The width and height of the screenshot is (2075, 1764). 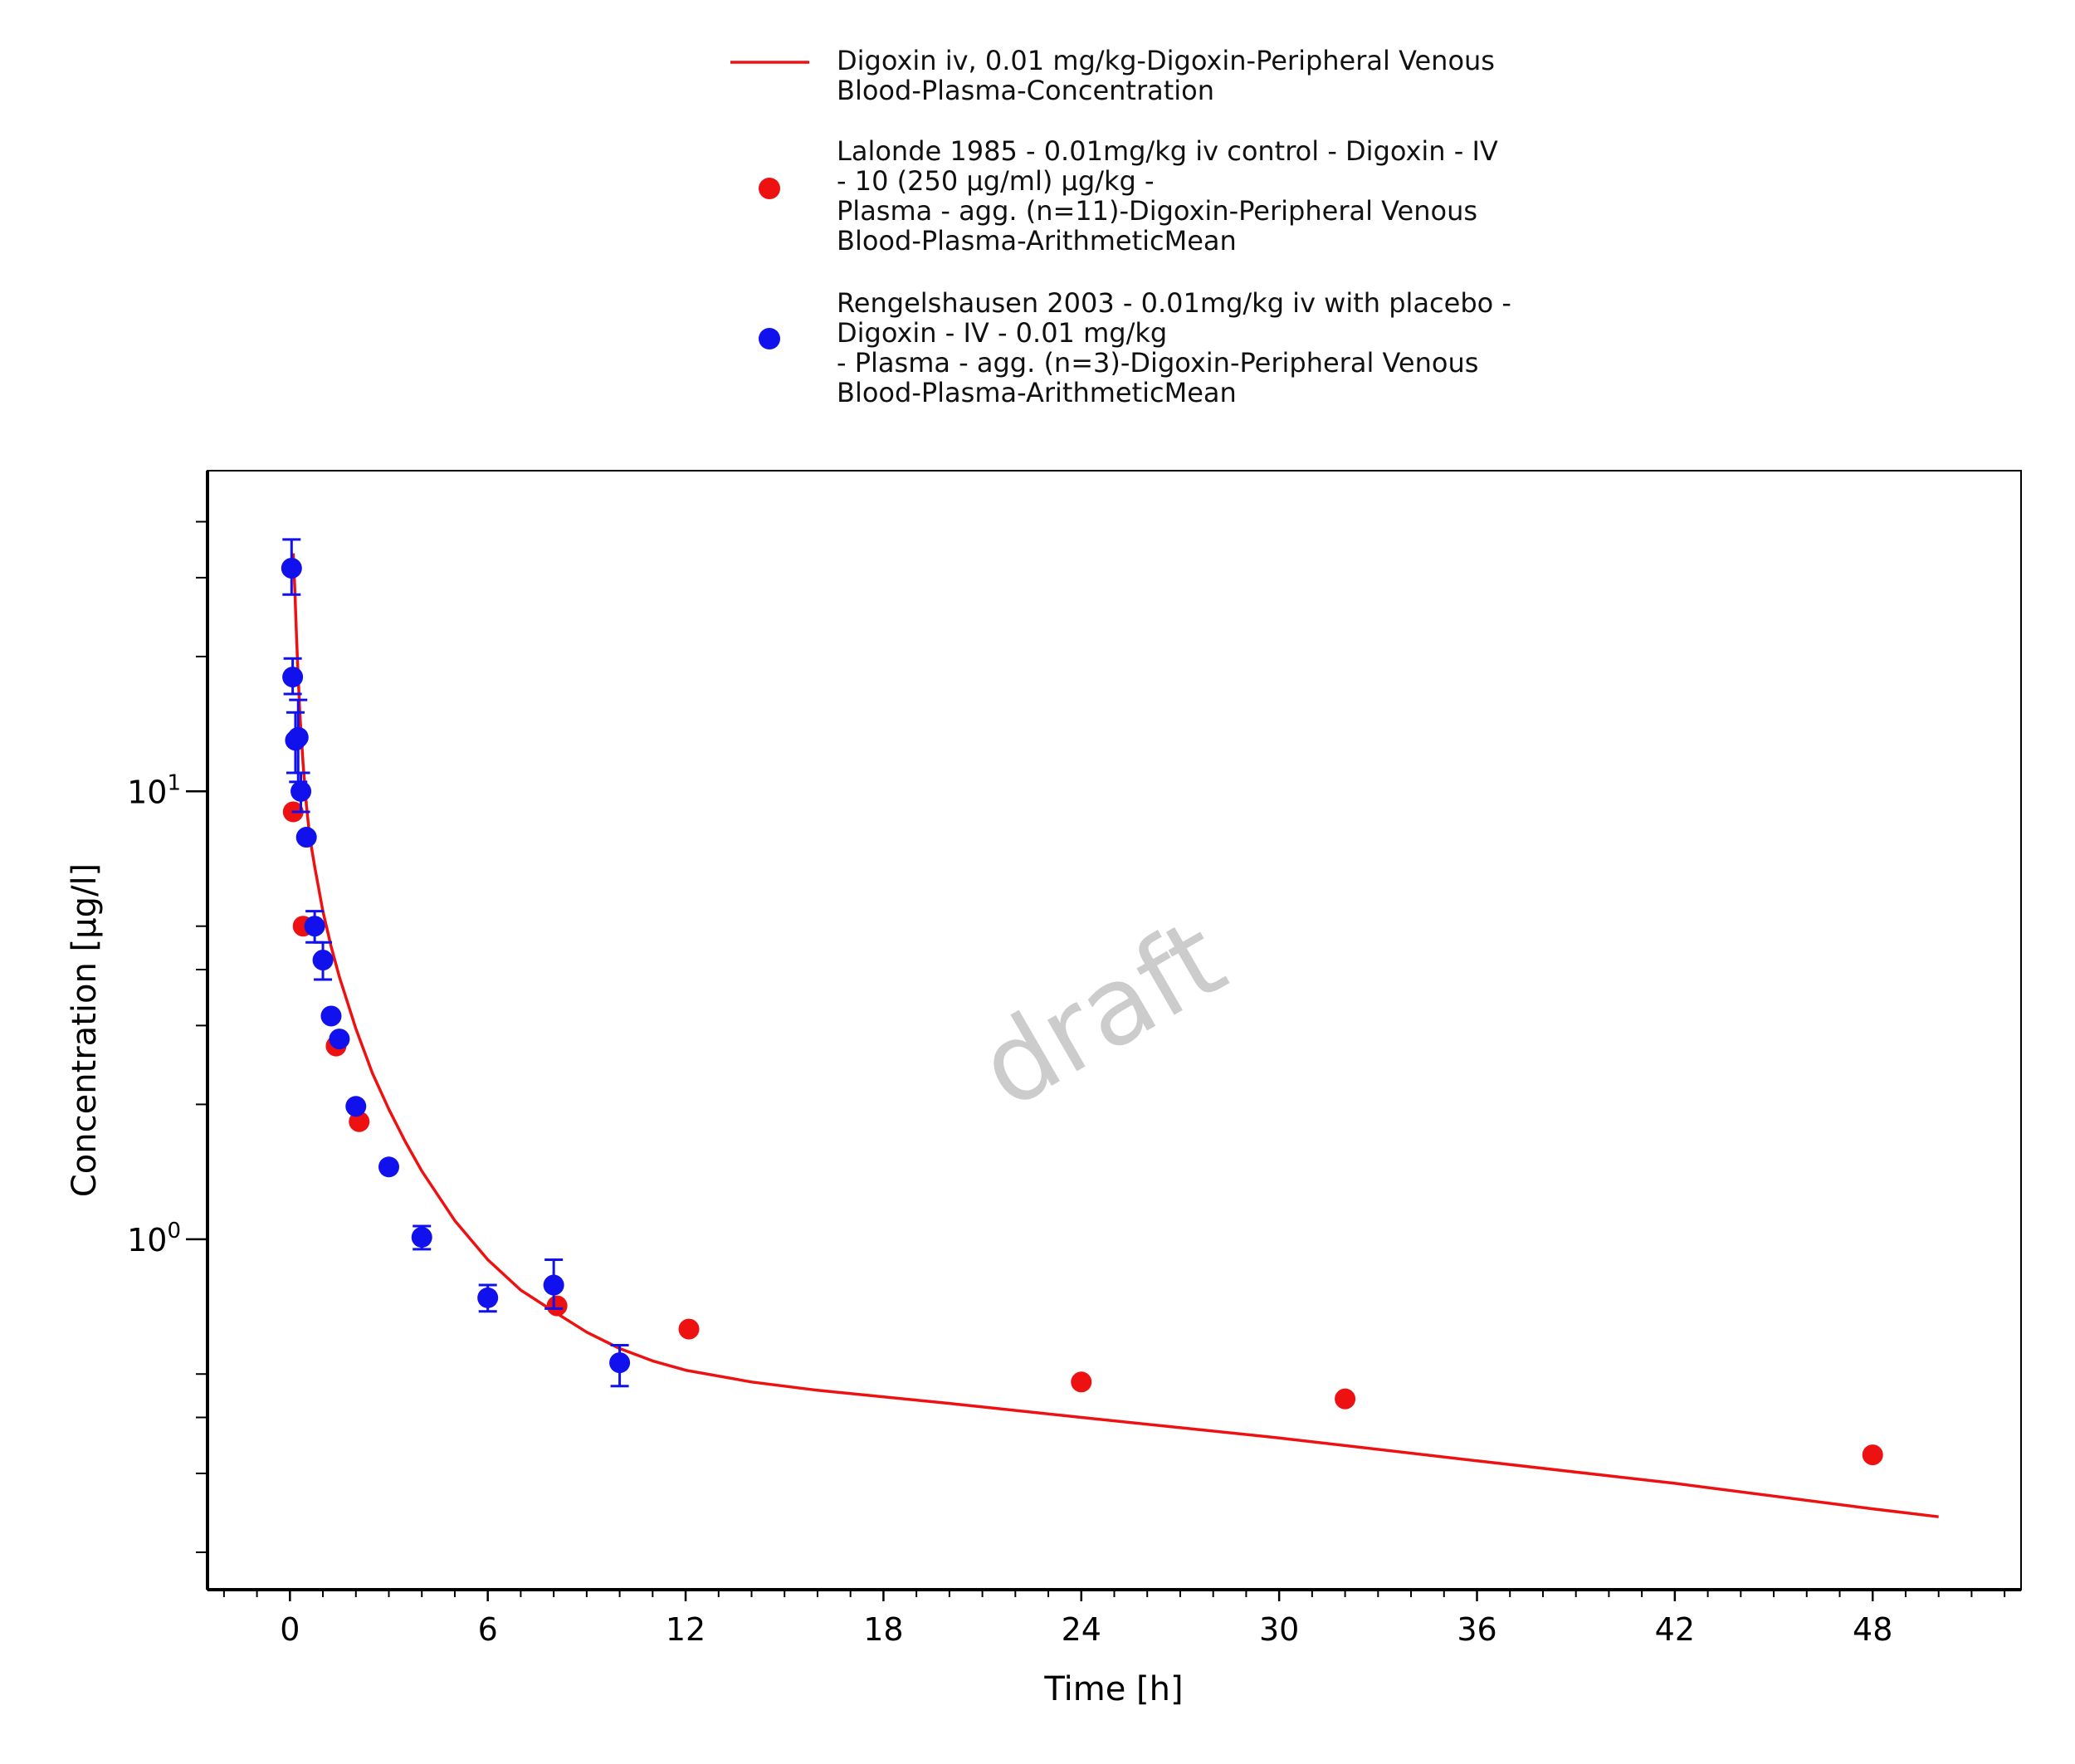 What do you see at coordinates (1002, 333) in the screenshot?
I see `legend-label-rengelshausen-line2: Digoxin - IV - 0.01 mg/kg` at bounding box center [1002, 333].